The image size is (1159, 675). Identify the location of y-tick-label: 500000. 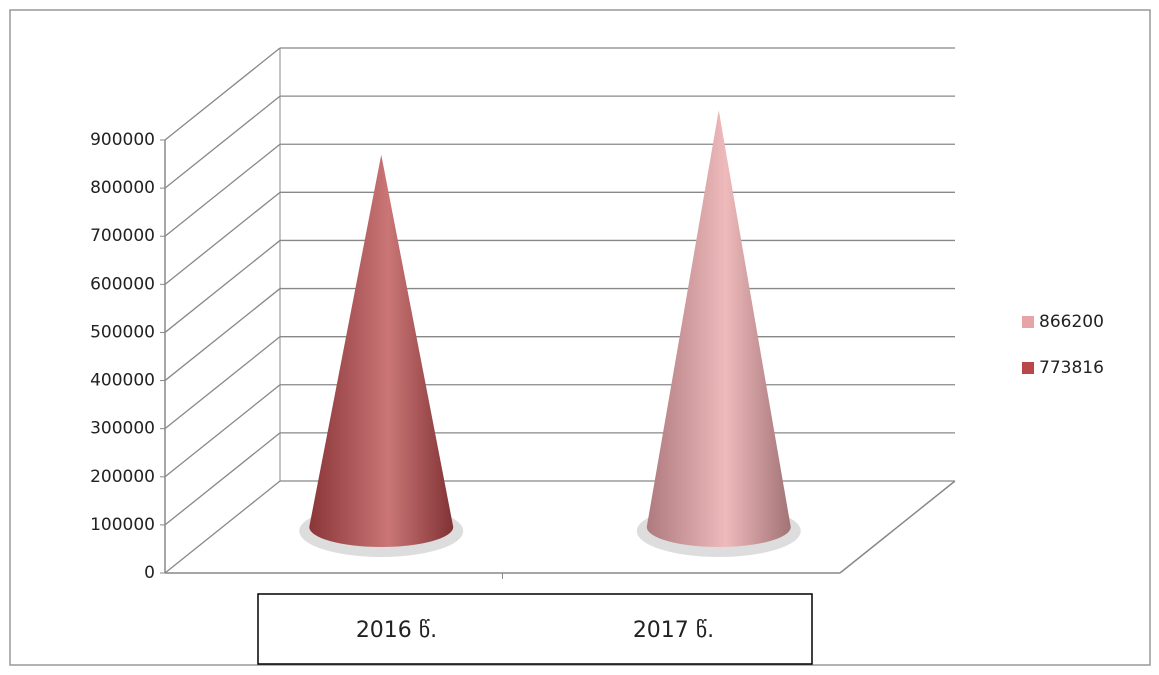
(122, 332).